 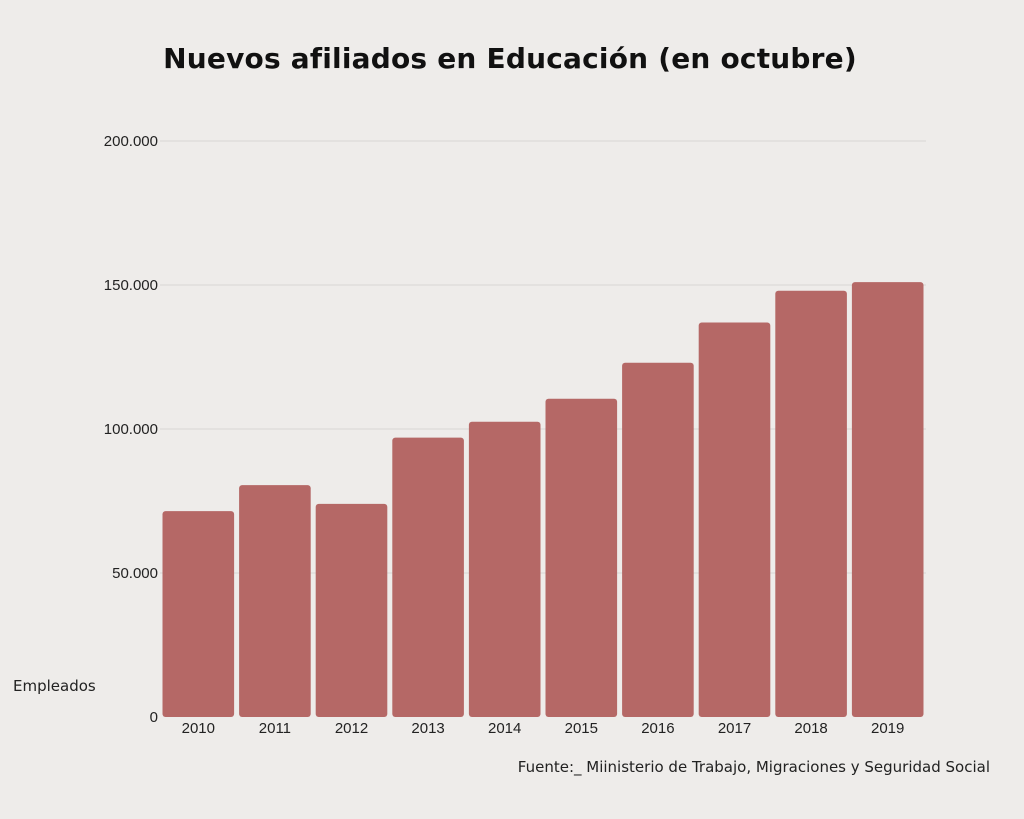 What do you see at coordinates (428, 577) in the screenshot?
I see `bar-2013` at bounding box center [428, 577].